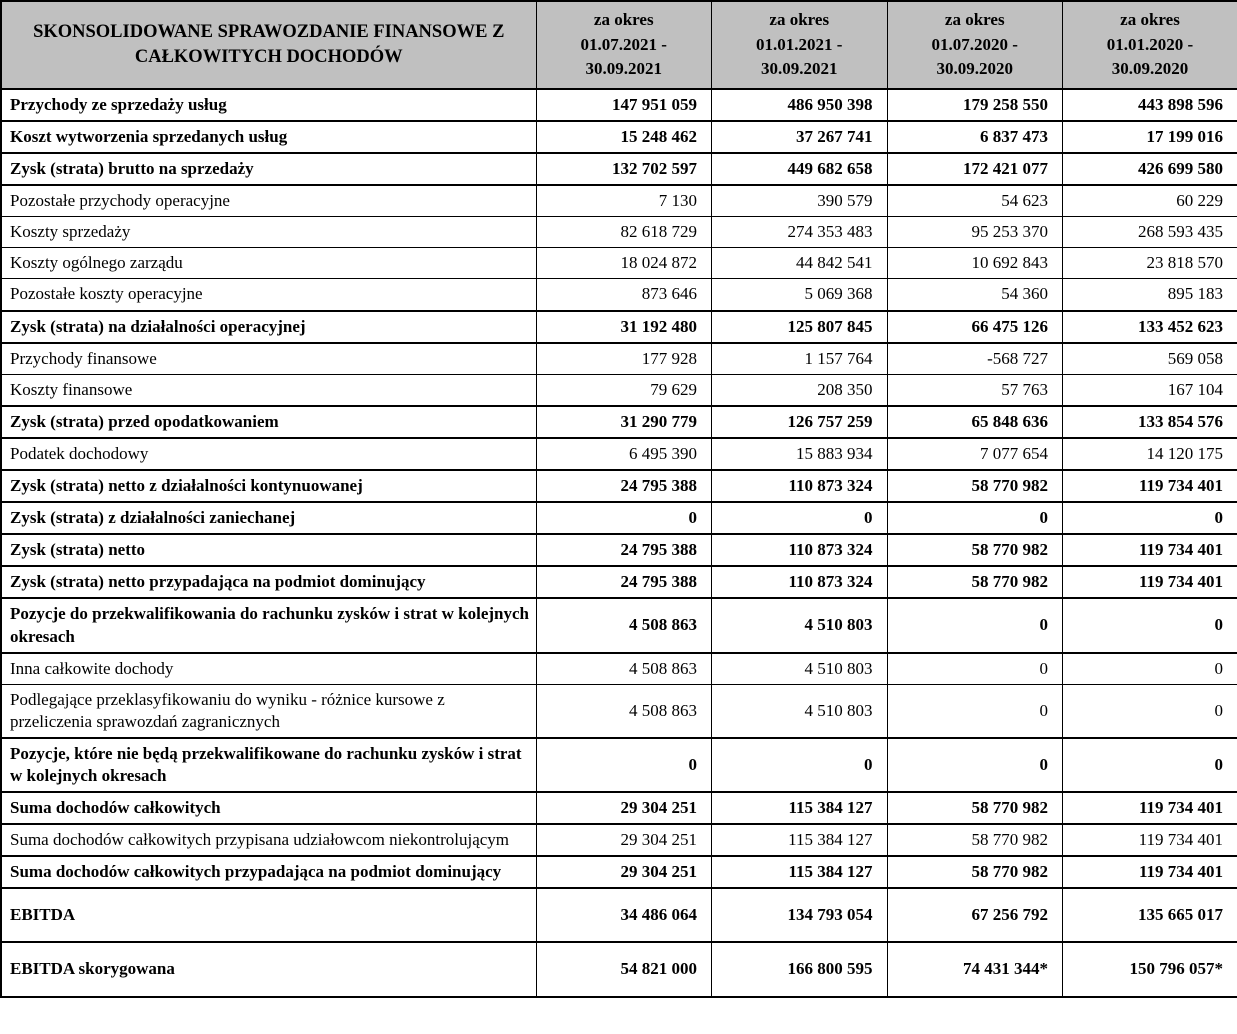  I want to click on row-label: Koszty ogólnego zarządu, so click(268, 263).